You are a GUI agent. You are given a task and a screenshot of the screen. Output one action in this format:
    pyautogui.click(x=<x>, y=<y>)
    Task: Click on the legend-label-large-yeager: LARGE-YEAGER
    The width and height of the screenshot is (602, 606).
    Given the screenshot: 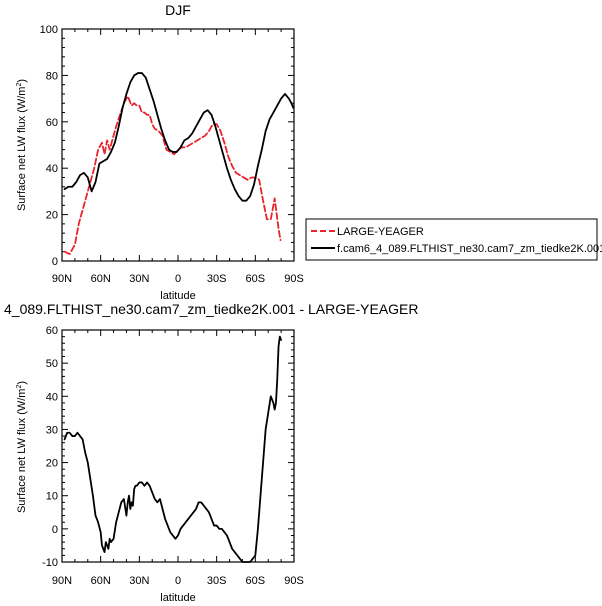 What is the action you would take?
    pyautogui.click(x=380, y=232)
    